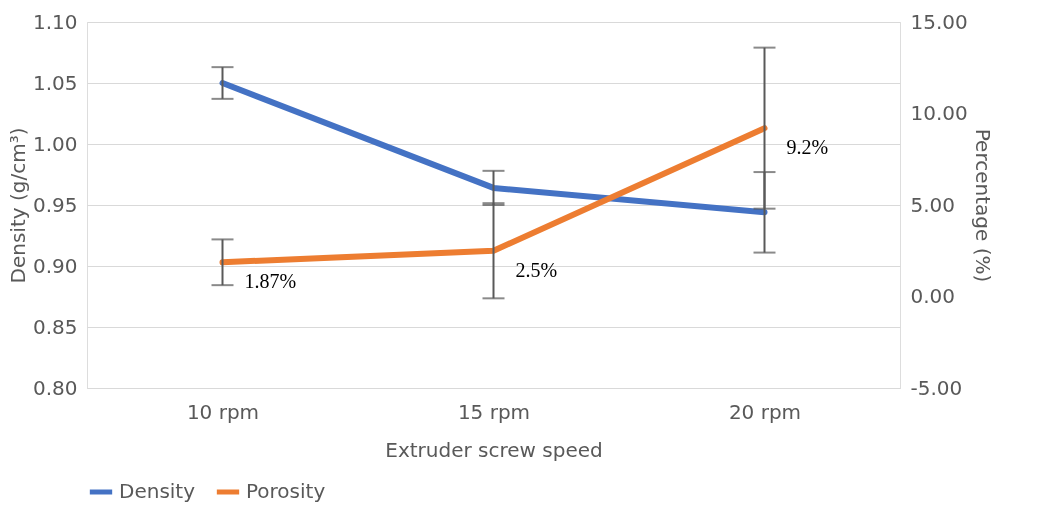  I want to click on y-tick-label: 1.10, so click(55, 21).